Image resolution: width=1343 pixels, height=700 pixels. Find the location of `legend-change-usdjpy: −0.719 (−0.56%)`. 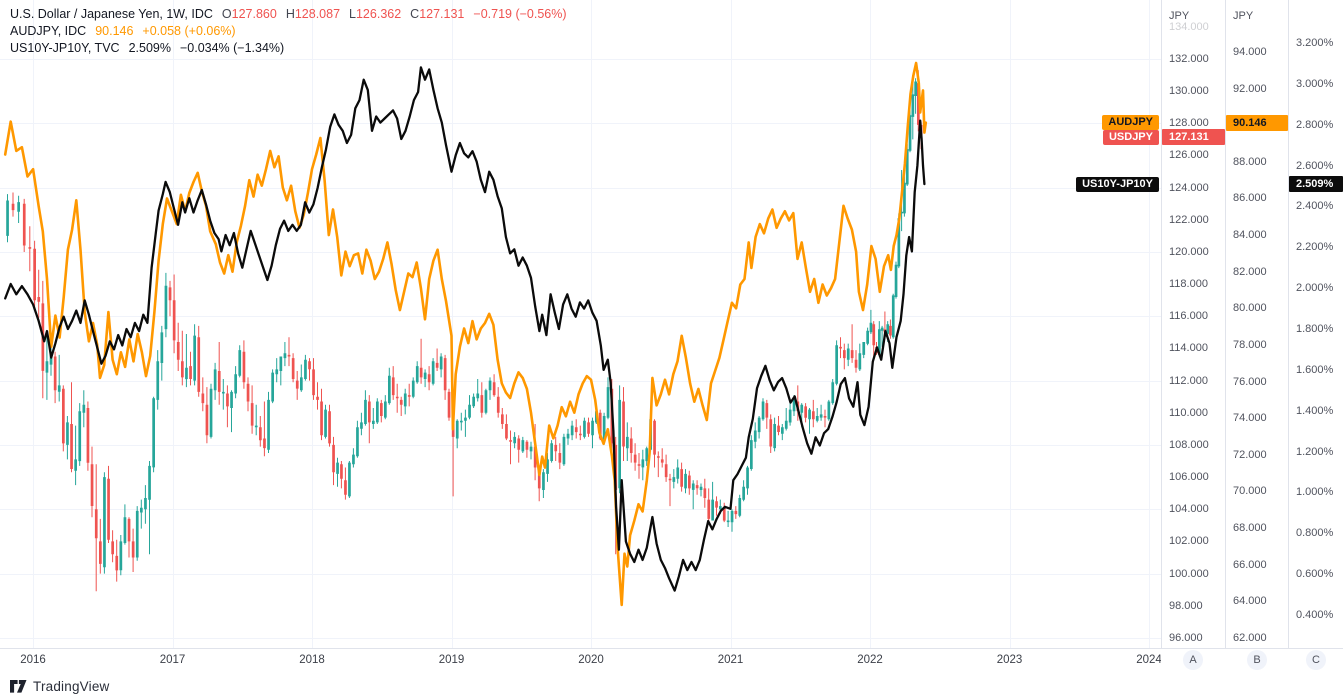

legend-change-usdjpy: −0.719 (−0.56%) is located at coordinates (520, 13).